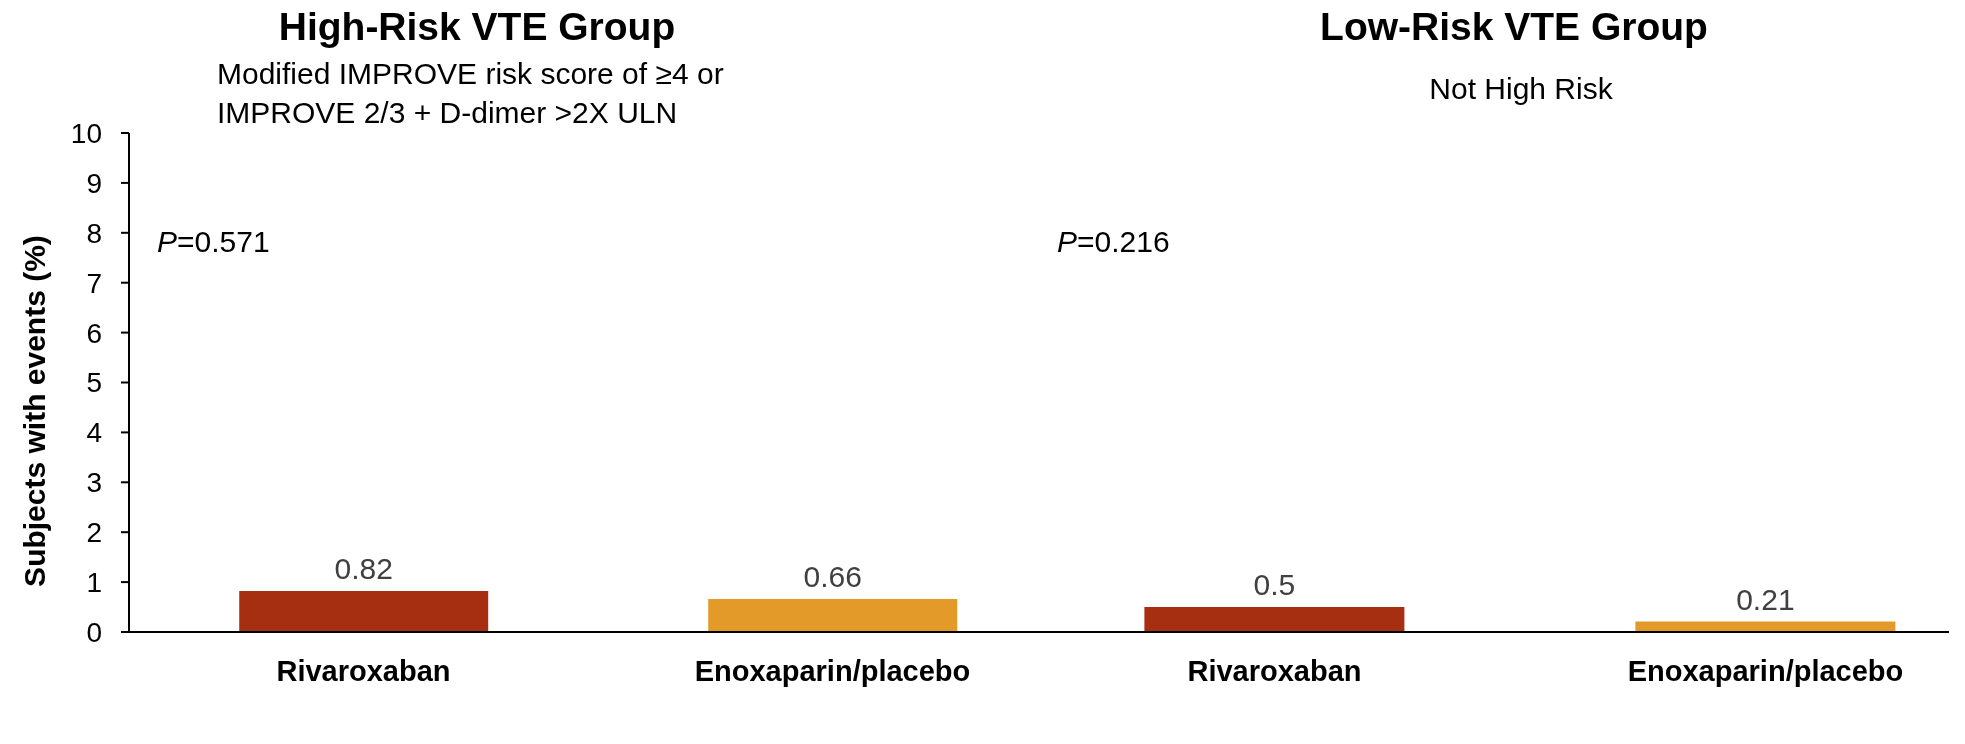  Describe the element at coordinates (94, 583) in the screenshot. I see `y-tick-label: 1` at that location.